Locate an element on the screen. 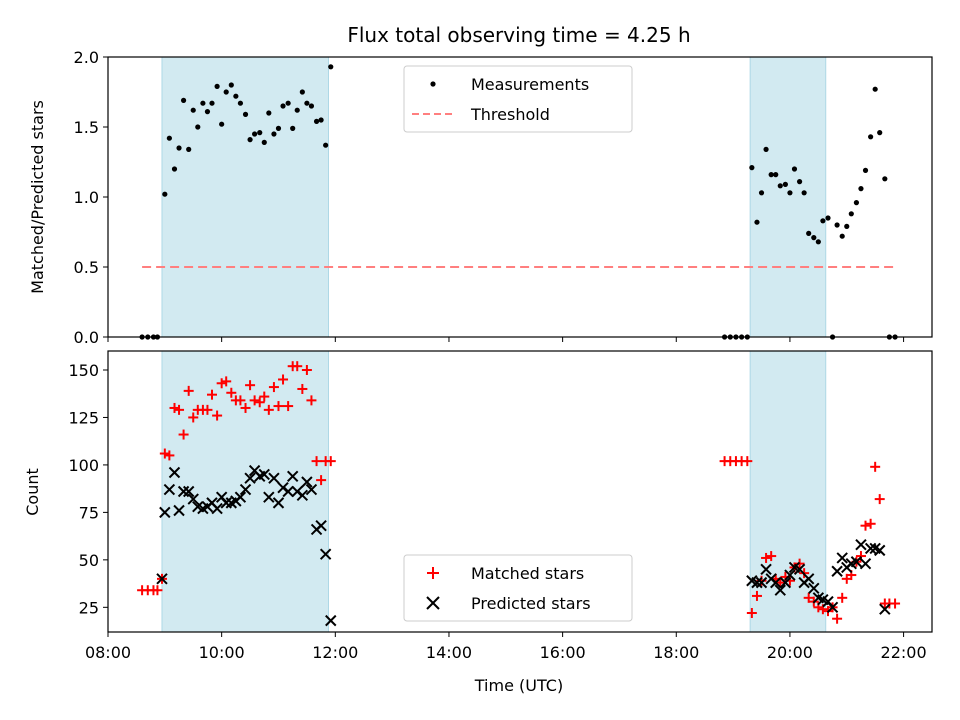 The height and width of the screenshot is (720, 960). bot-shaded-interval is located at coordinates (245, 491).